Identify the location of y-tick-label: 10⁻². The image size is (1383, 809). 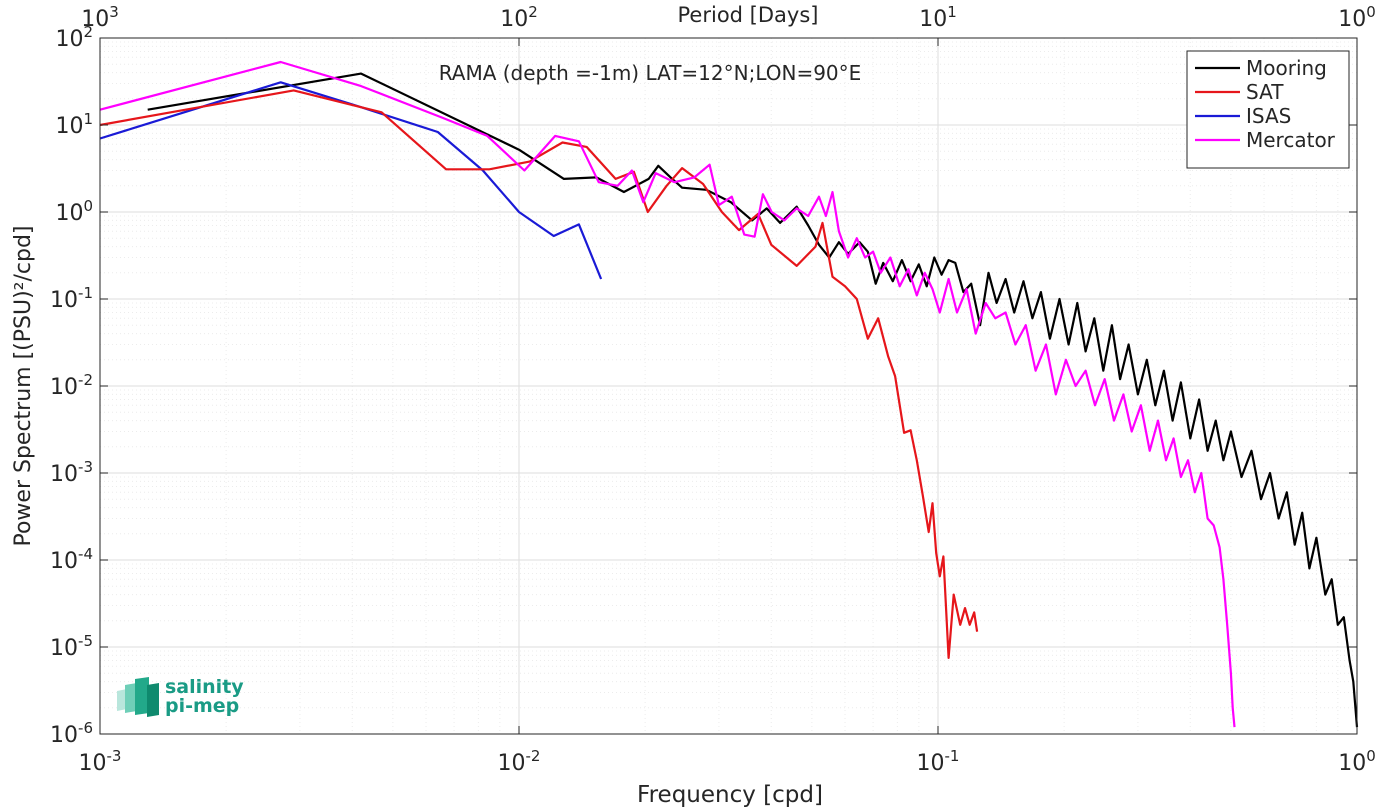
(71, 385).